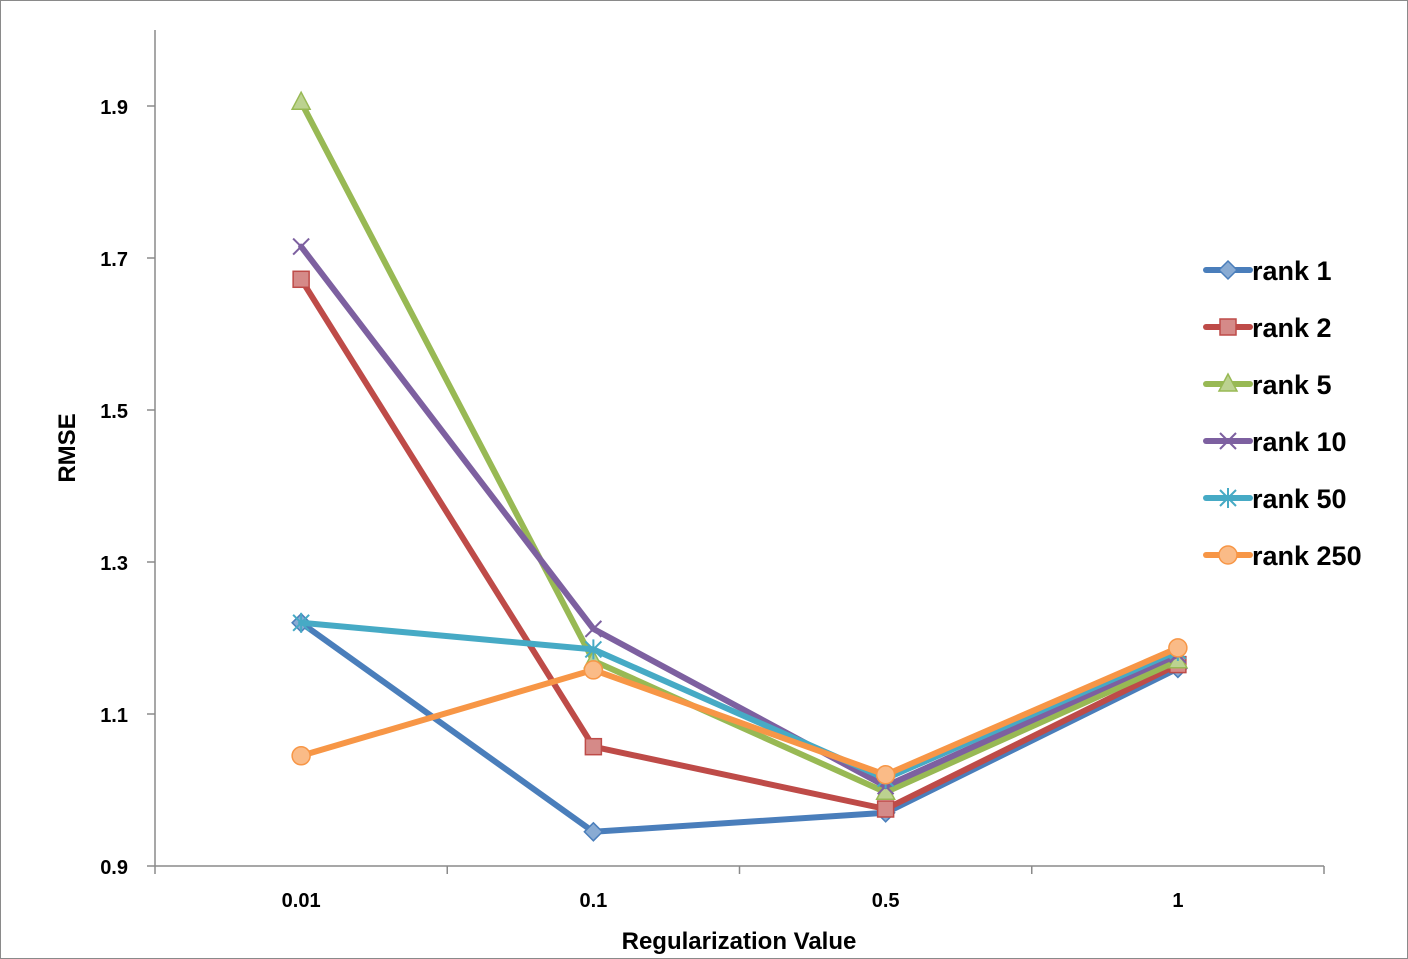  What do you see at coordinates (1299, 499) in the screenshot?
I see `legend-label: rank 50` at bounding box center [1299, 499].